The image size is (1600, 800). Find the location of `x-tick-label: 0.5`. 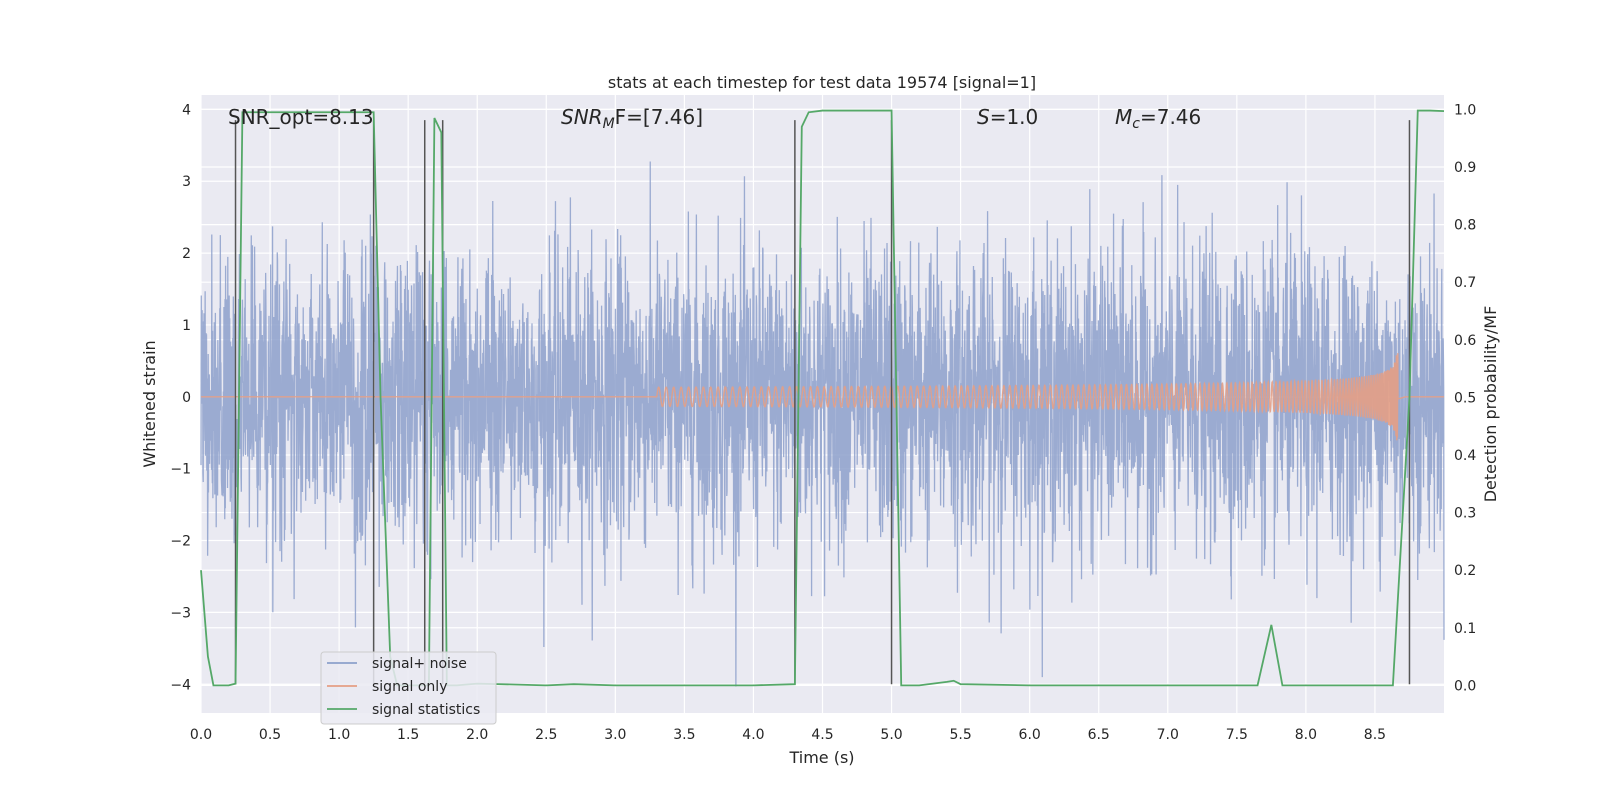

x-tick-label: 0.5 is located at coordinates (270, 735).